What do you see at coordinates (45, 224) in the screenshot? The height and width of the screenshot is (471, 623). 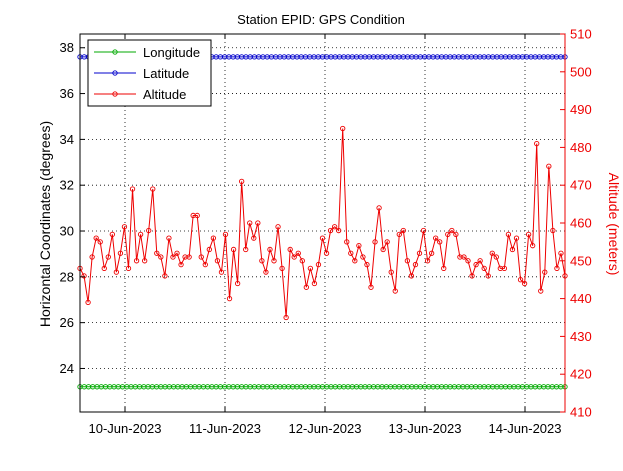 I see `y-axis-left-label: Horizontal Coordinates (degrees)` at bounding box center [45, 224].